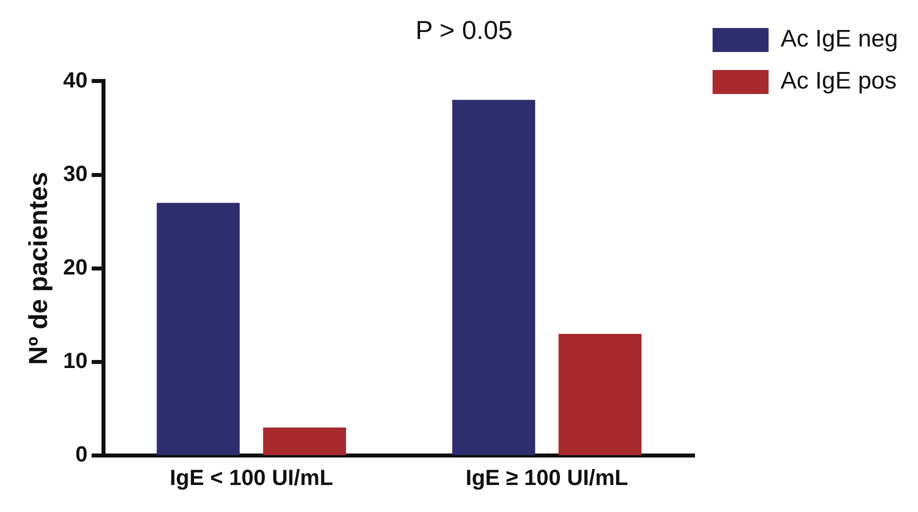 This screenshot has width=918, height=512. What do you see at coordinates (252, 477) in the screenshot?
I see `x-tick-label: IgE < 100 UI/mL` at bounding box center [252, 477].